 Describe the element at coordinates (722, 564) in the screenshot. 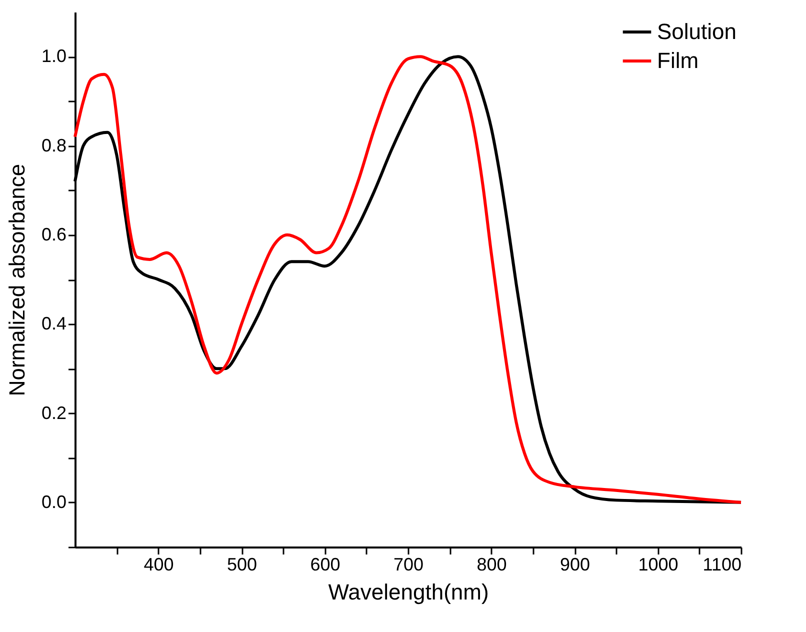

I see `x-tick-label: 1100` at that location.